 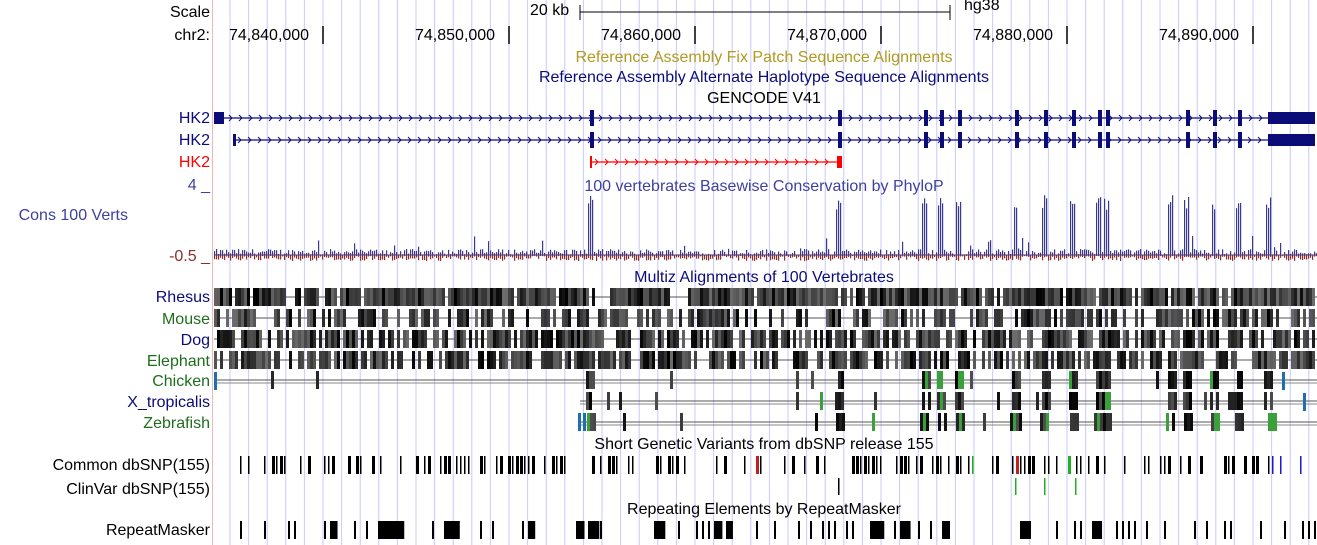 What do you see at coordinates (131, 465) in the screenshot?
I see `common-snp-label: Common dbSNP(155)` at bounding box center [131, 465].